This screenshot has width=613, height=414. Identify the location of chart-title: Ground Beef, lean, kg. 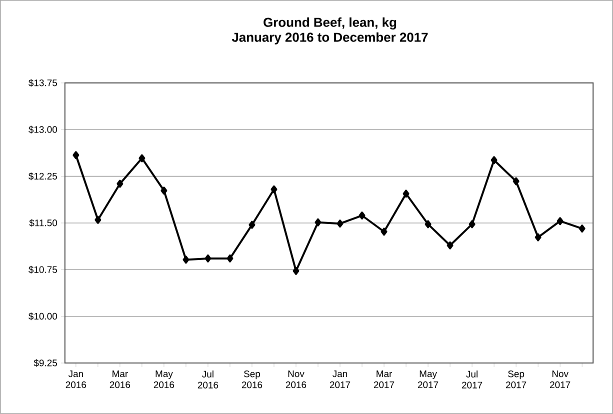
(330, 23).